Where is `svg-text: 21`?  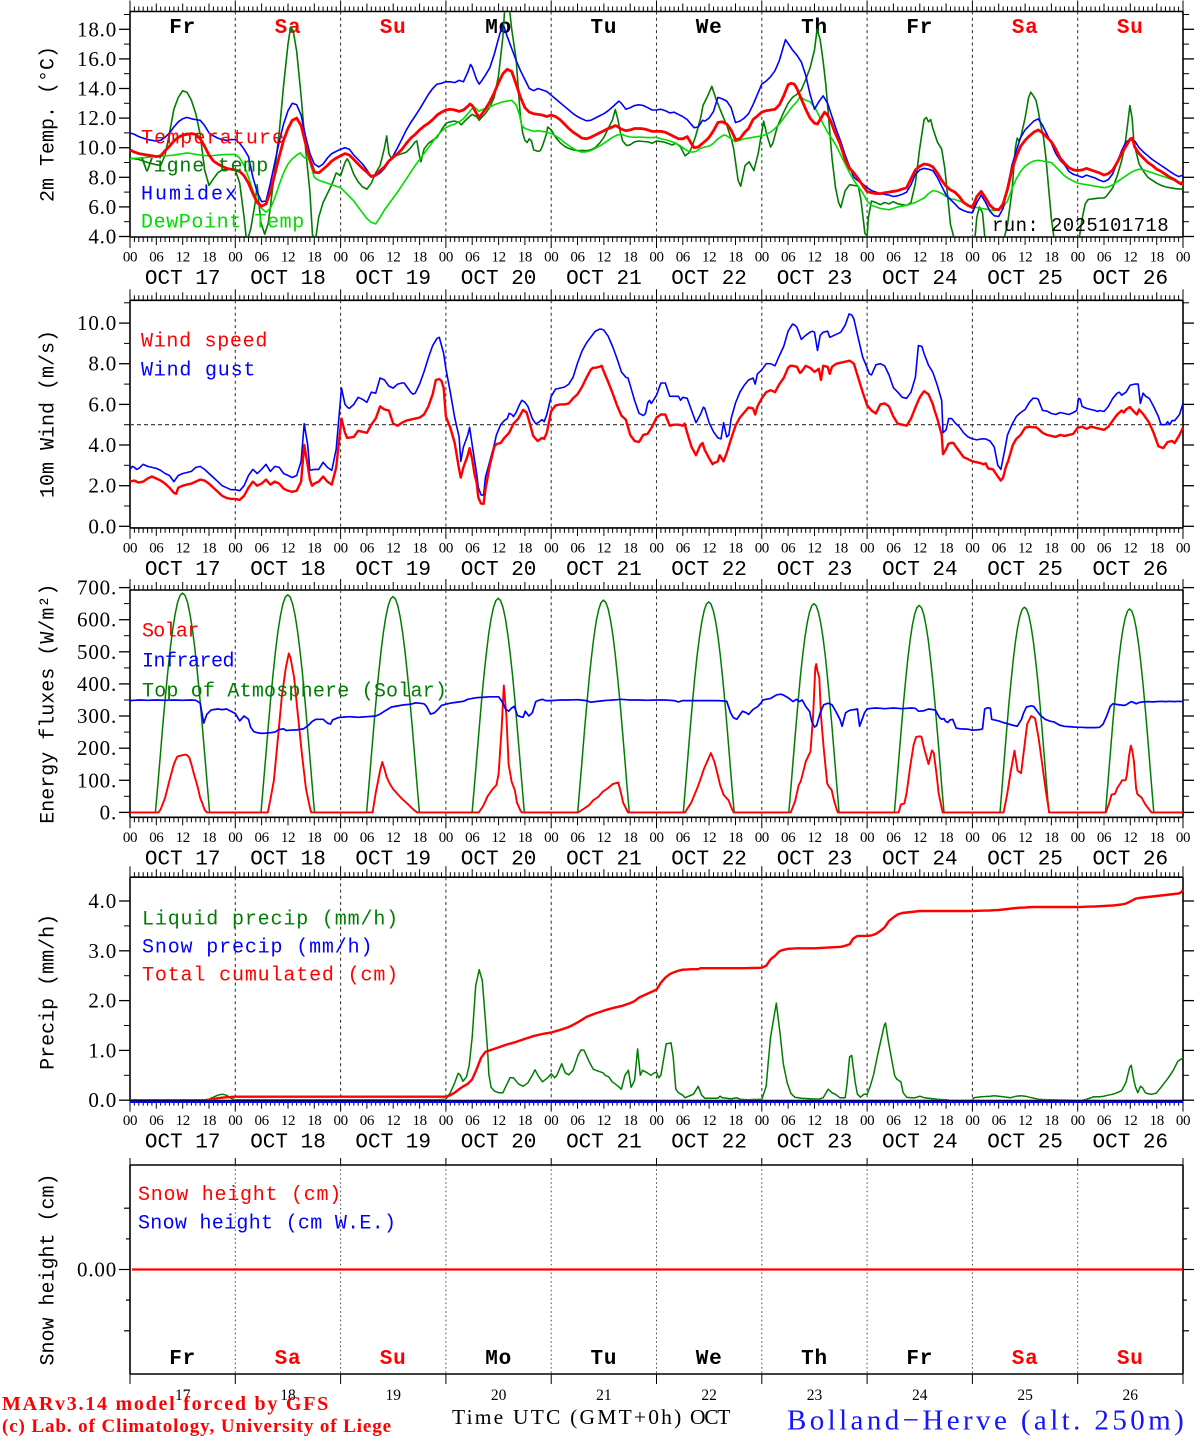 svg-text: 21 is located at coordinates (604, 1395).